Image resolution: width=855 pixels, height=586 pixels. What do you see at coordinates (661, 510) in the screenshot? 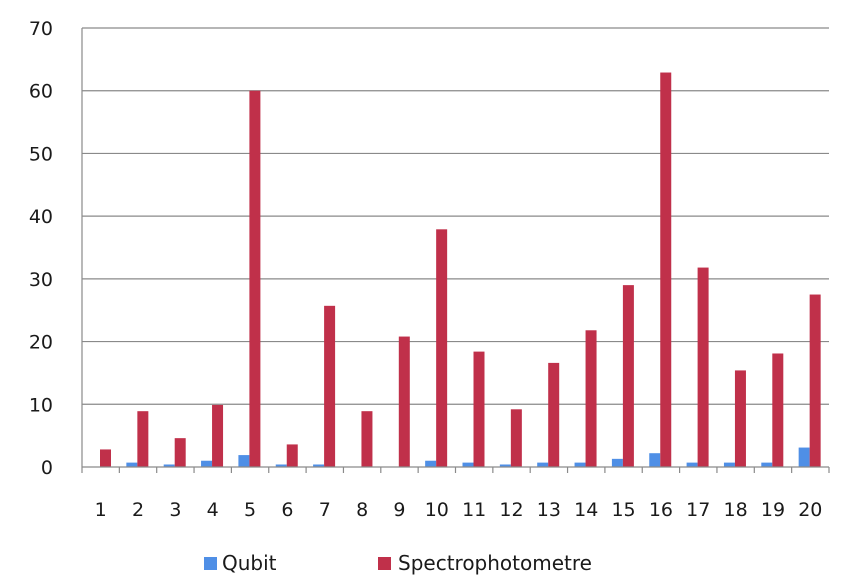
I see `x-tick-label: 16` at bounding box center [661, 510].